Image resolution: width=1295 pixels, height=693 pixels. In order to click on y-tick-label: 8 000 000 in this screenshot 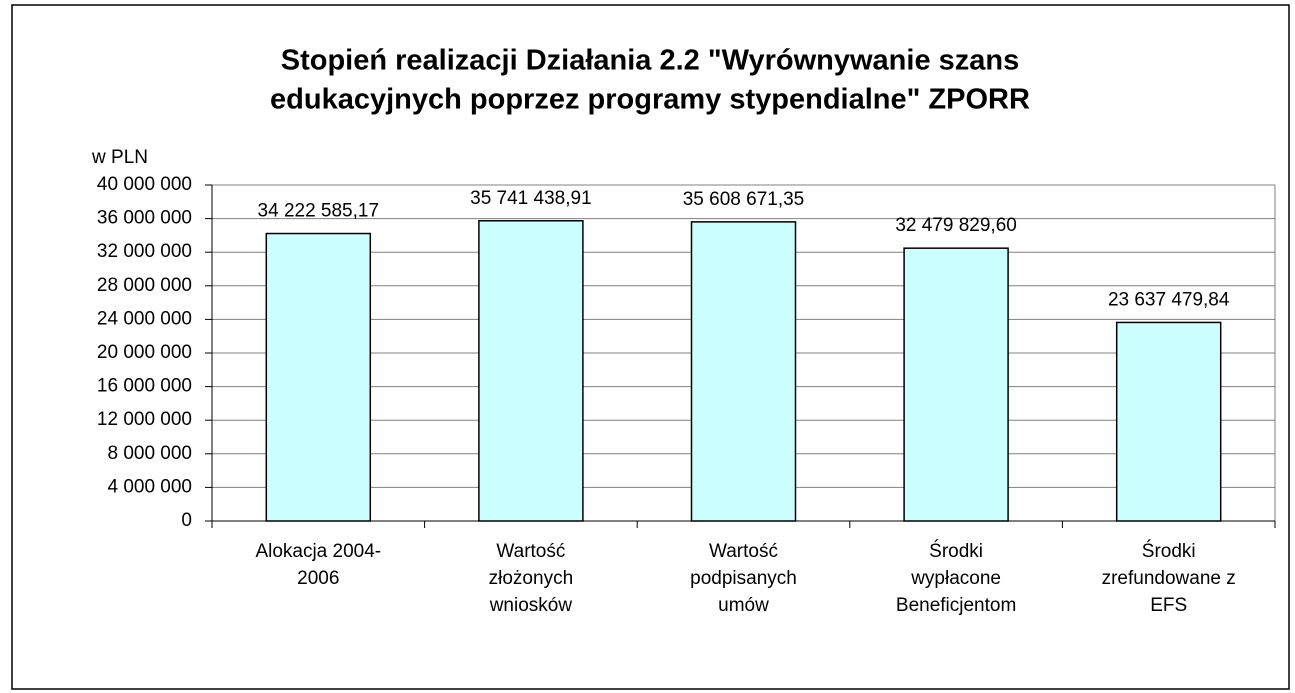, I will do `click(149, 453)`.